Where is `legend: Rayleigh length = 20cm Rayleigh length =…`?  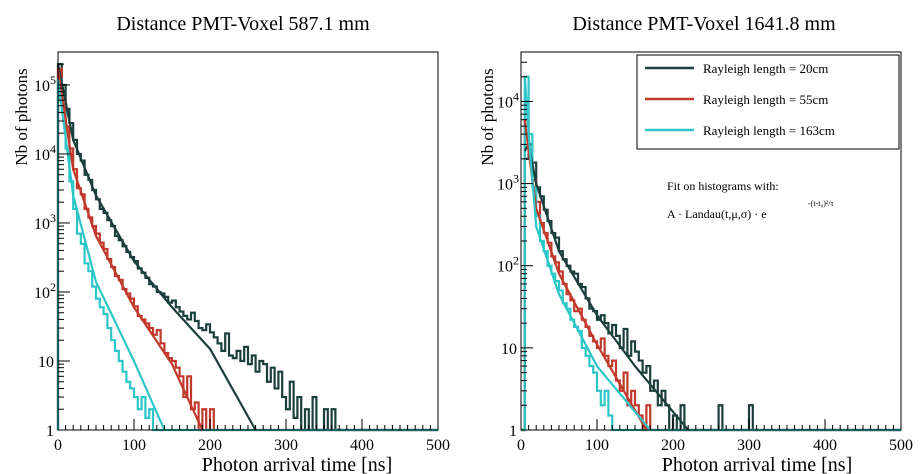 legend: Rayleigh length = 20cm Rayleigh length =… is located at coordinates (768, 102).